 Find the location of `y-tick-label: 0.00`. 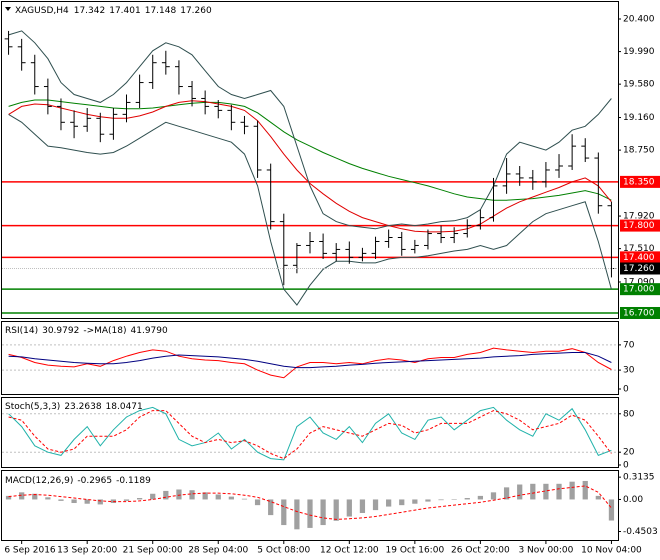

y-tick-label: 0.00 is located at coordinates (633, 500).